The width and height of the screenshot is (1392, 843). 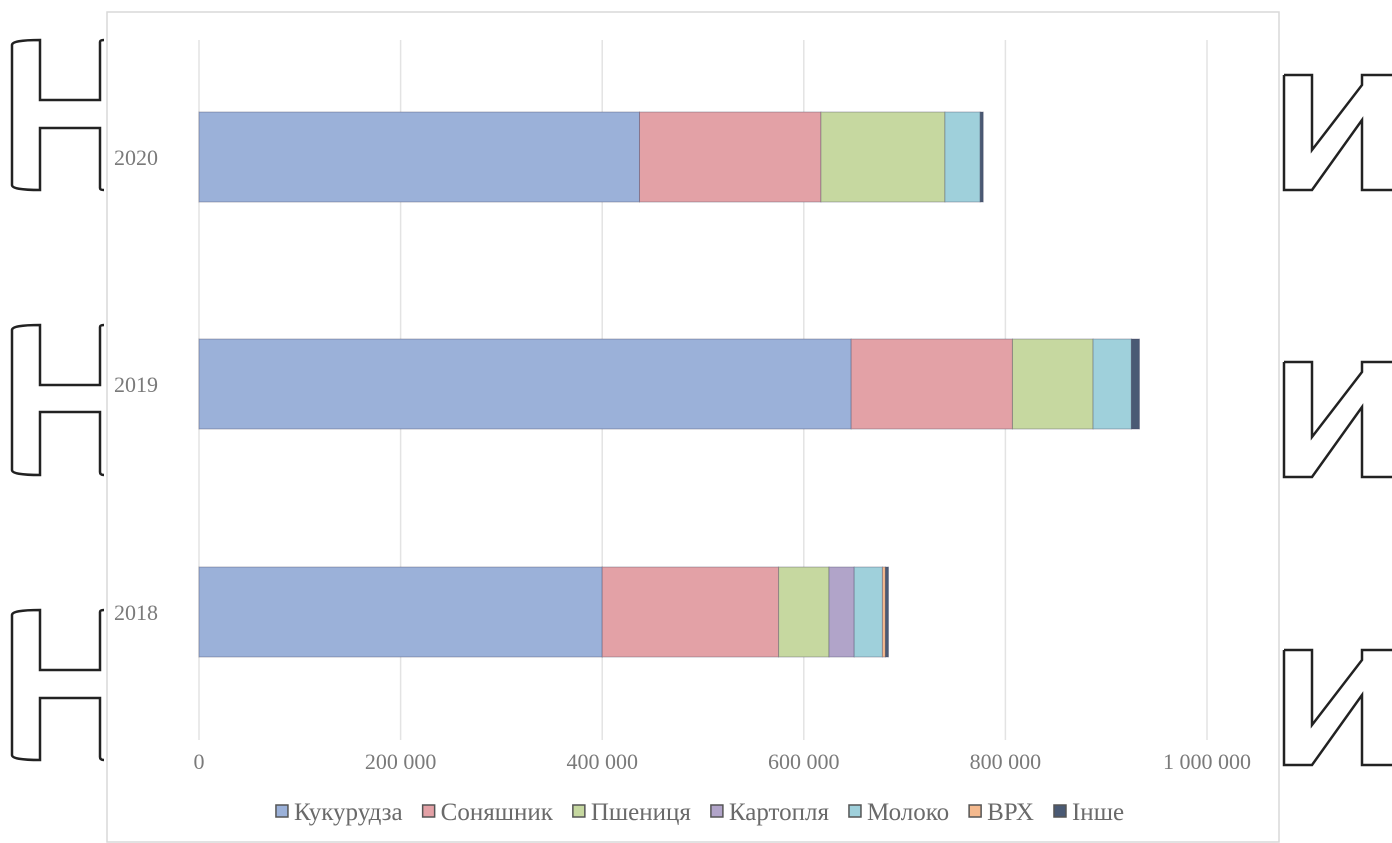 What do you see at coordinates (57, 685) in the screenshot?
I see `left-glyph-bottom` at bounding box center [57, 685].